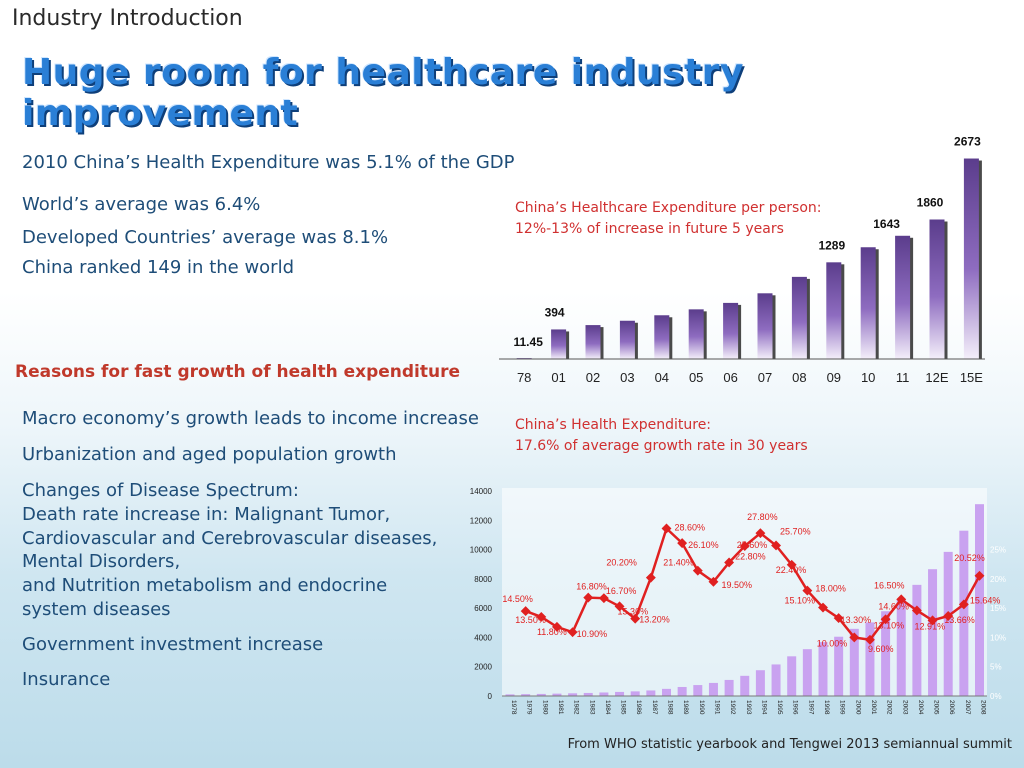  Describe the element at coordinates (670, 707) in the screenshot. I see `x-tick-1988: 1988` at that location.